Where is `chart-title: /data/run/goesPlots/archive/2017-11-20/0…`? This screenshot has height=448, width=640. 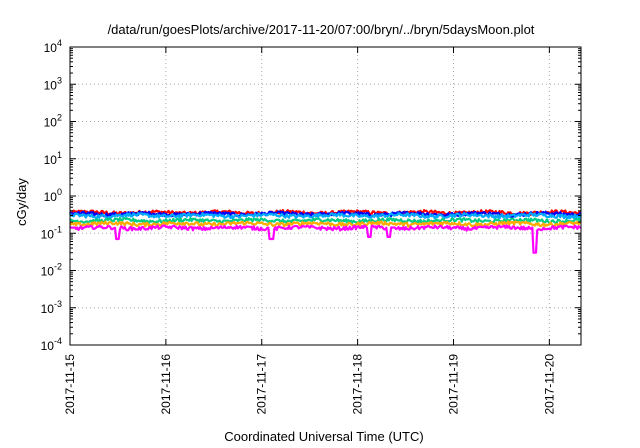 chart-title: /data/run/goesPlots/archive/2017-11-20/0… is located at coordinates (321, 29).